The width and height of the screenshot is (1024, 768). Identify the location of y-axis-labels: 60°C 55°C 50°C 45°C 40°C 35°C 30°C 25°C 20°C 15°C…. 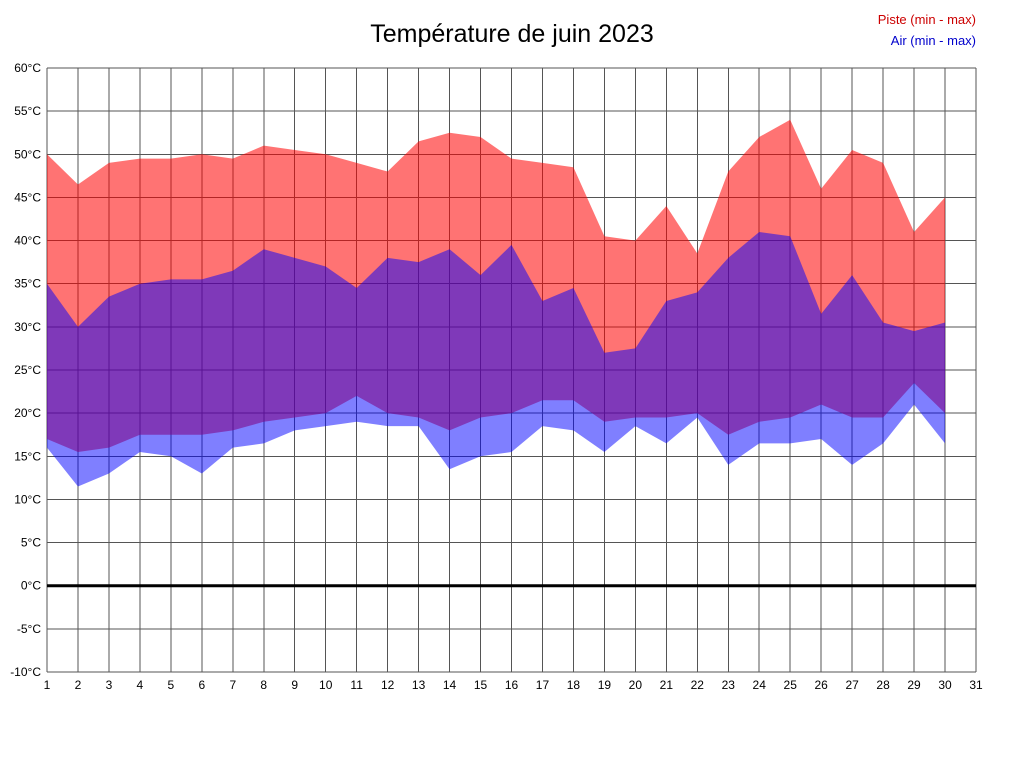
(25, 370).